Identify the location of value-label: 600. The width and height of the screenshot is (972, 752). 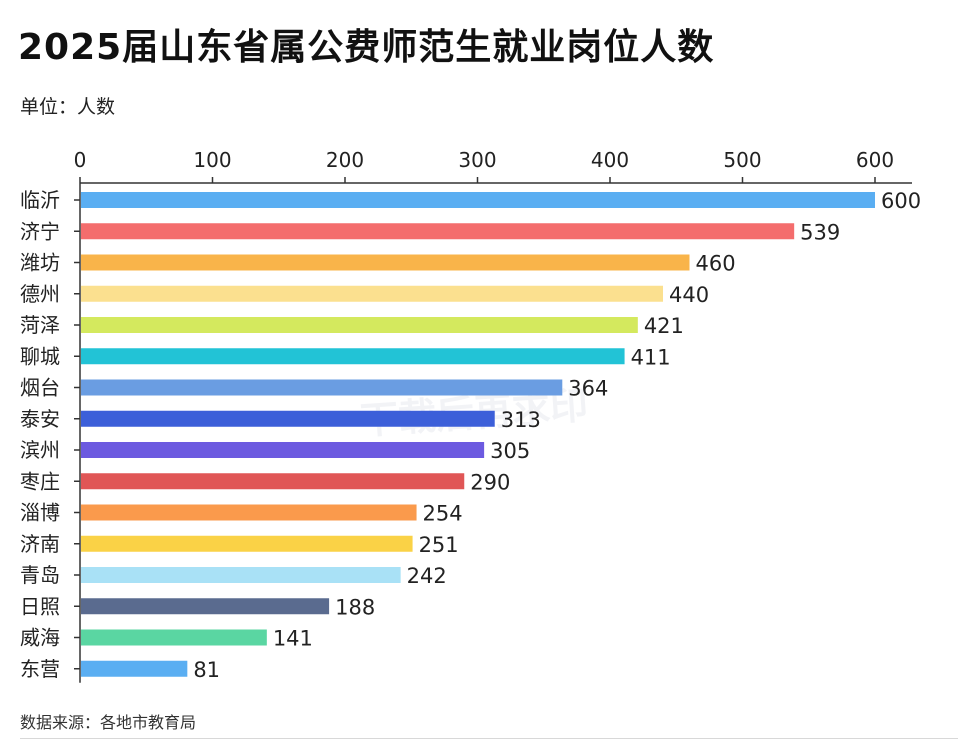
(901, 201).